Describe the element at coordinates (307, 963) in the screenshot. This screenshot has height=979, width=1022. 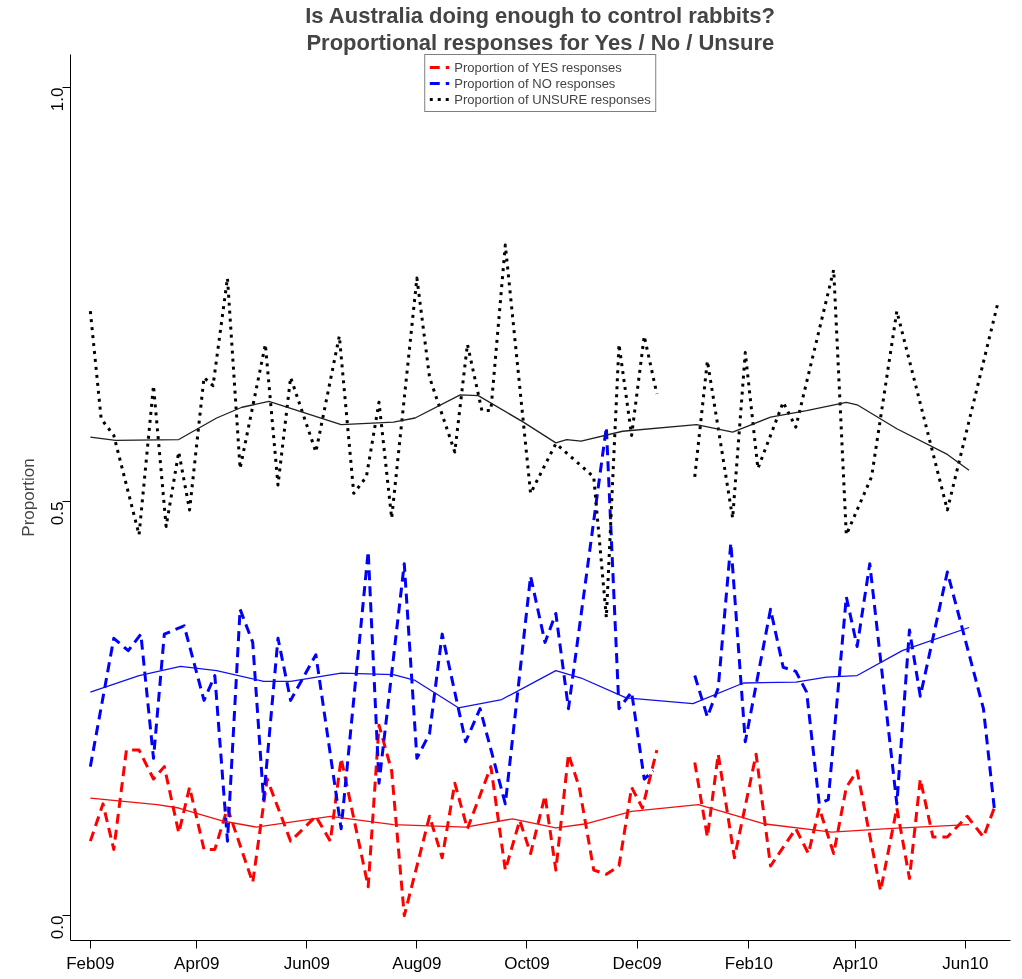
I see `x-tick-label: Jun09` at that location.